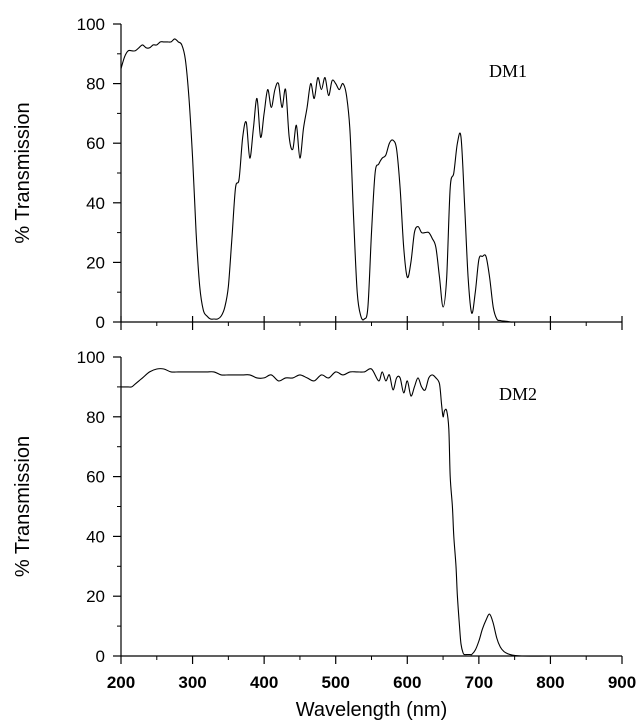 The height and width of the screenshot is (727, 642). What do you see at coordinates (550, 682) in the screenshot?
I see `x-tick-label: 800` at bounding box center [550, 682].